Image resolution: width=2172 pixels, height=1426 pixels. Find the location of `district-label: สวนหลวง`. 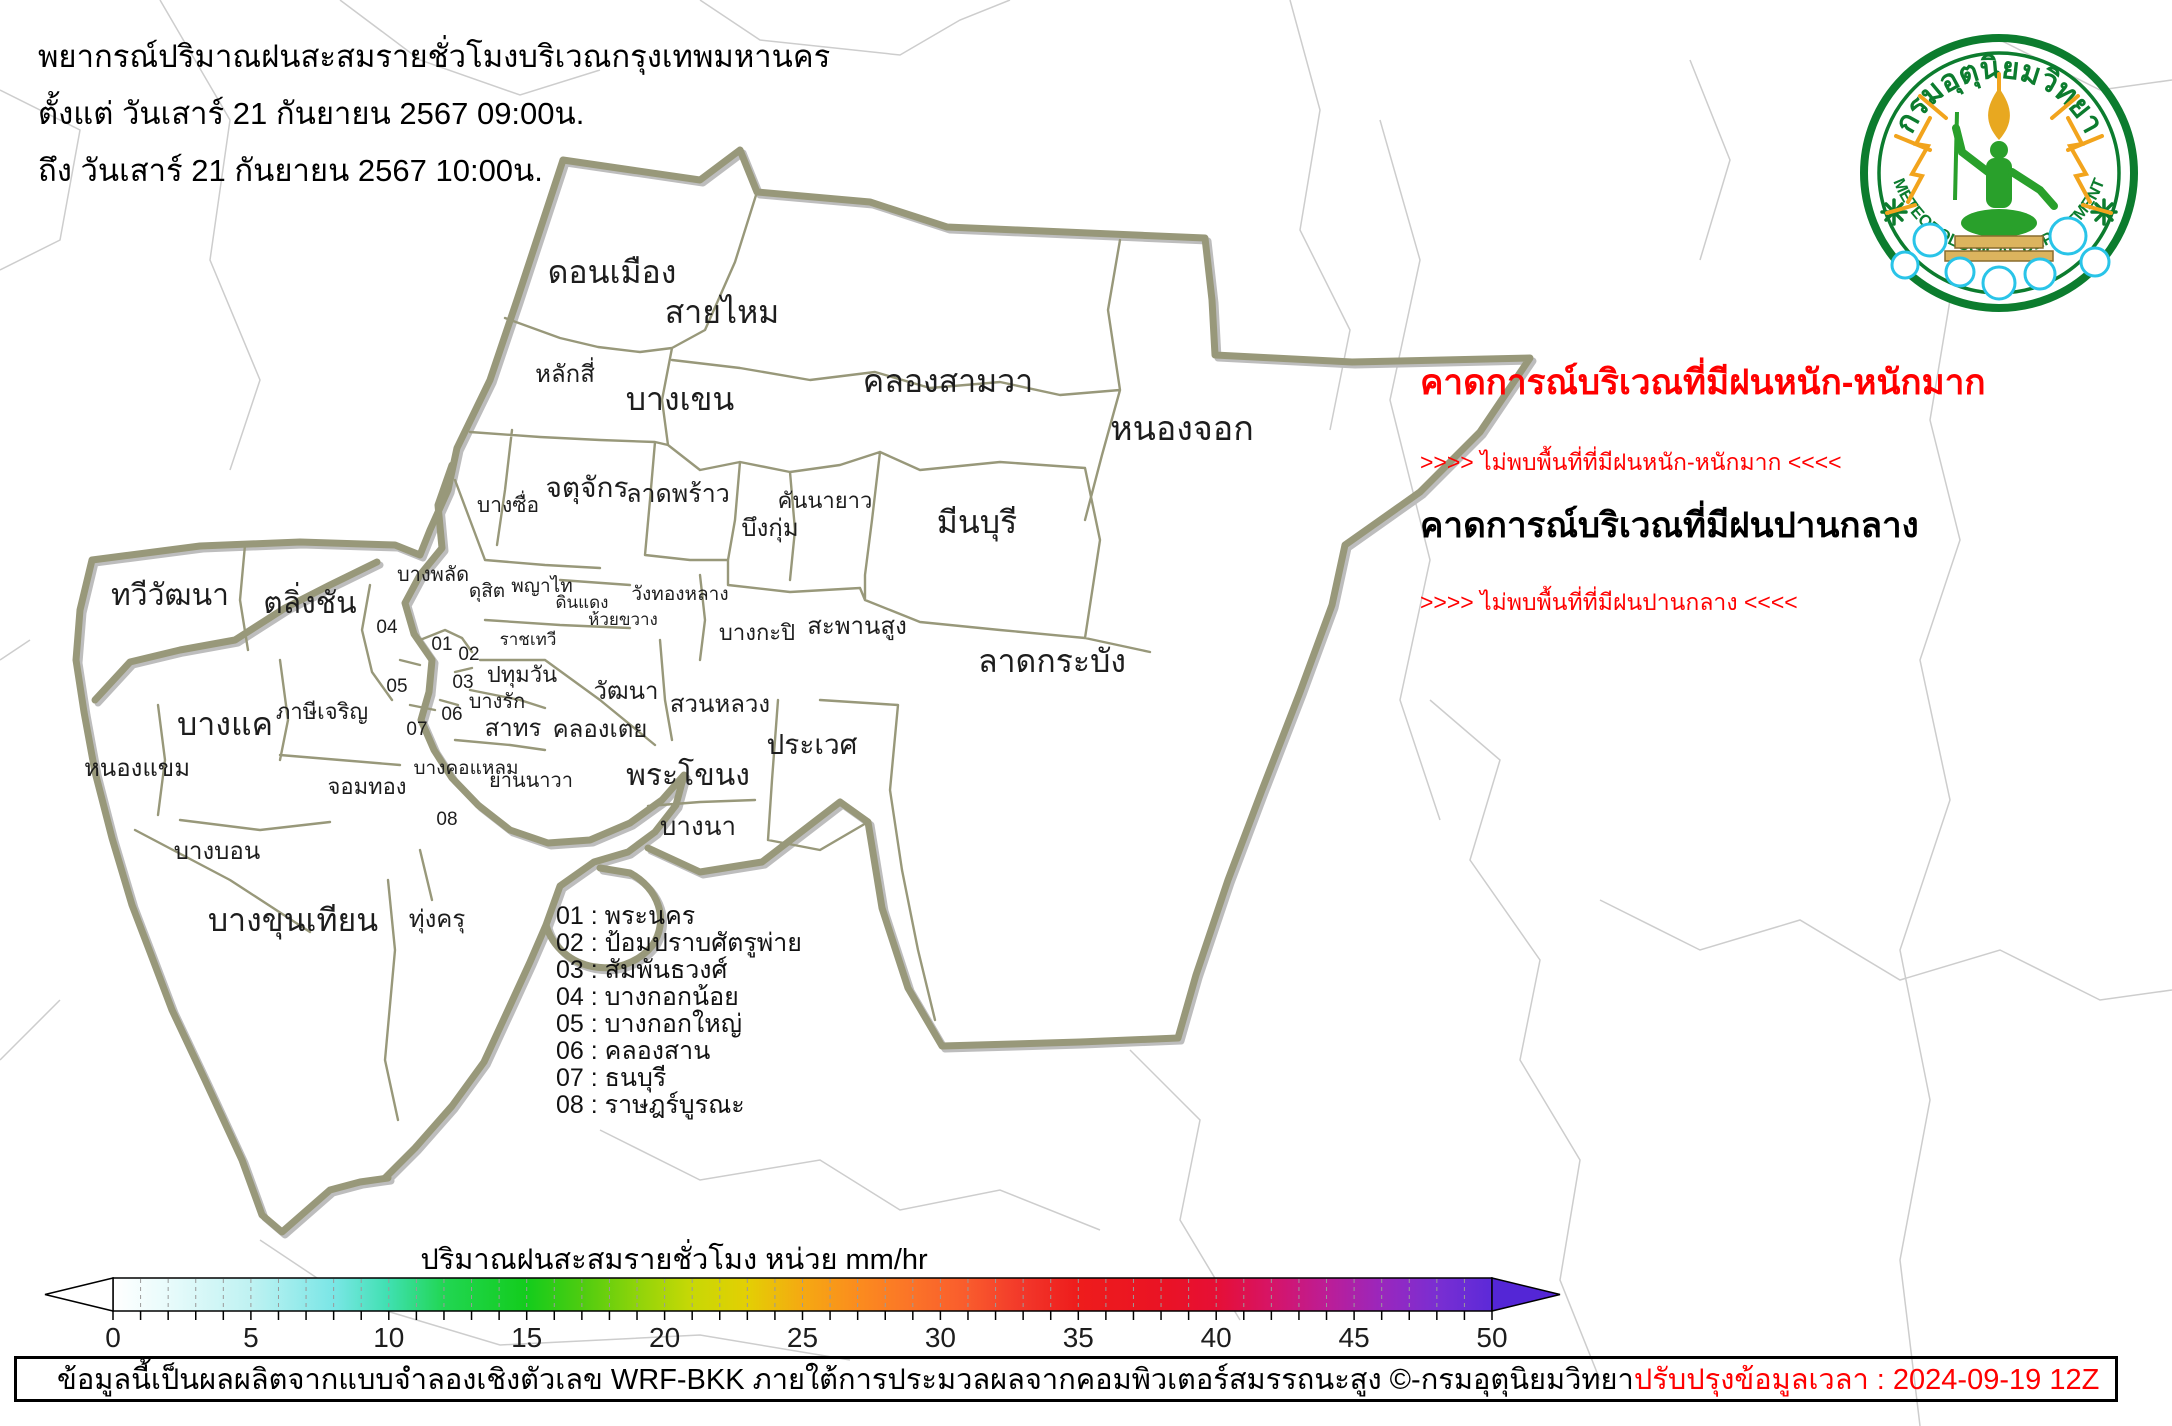

district-label: สวนหลวง is located at coordinates (720, 704).